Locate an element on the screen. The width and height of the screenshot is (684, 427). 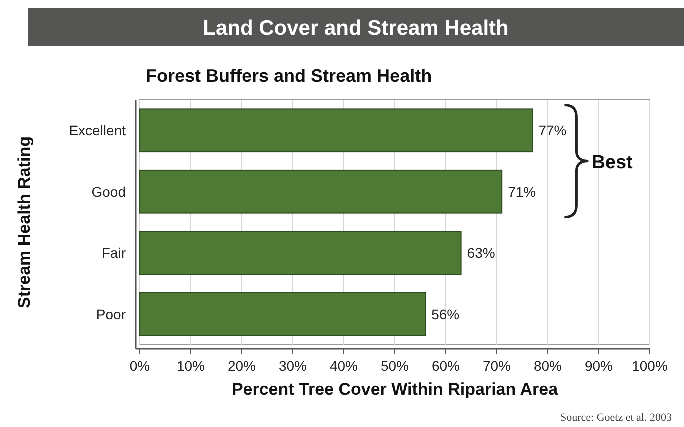
x-tick-label: 20% is located at coordinates (242, 366).